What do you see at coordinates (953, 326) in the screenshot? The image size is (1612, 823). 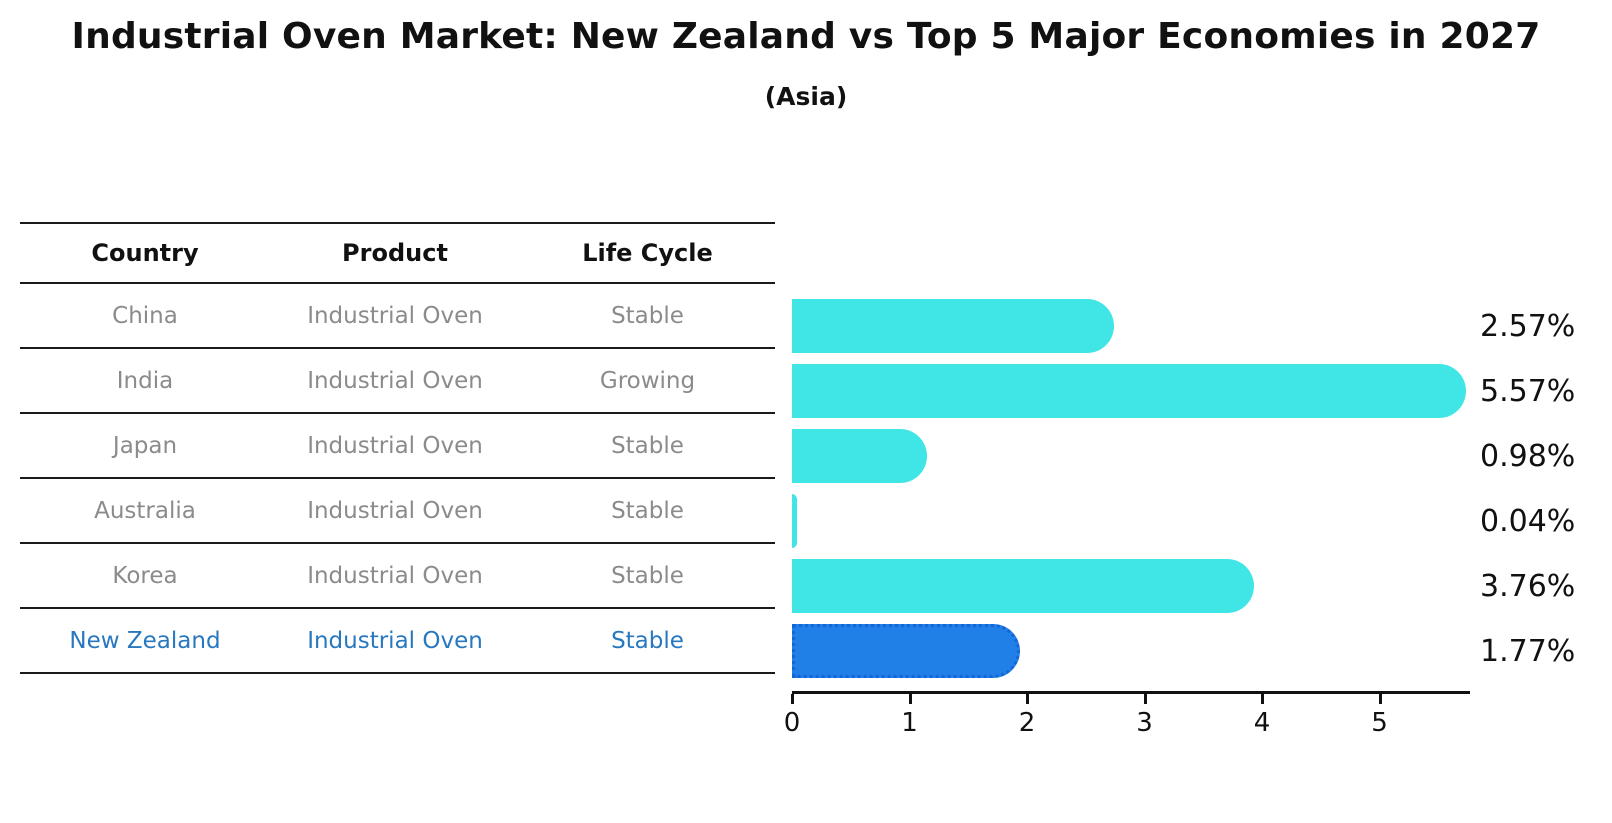 I see `bar-china` at bounding box center [953, 326].